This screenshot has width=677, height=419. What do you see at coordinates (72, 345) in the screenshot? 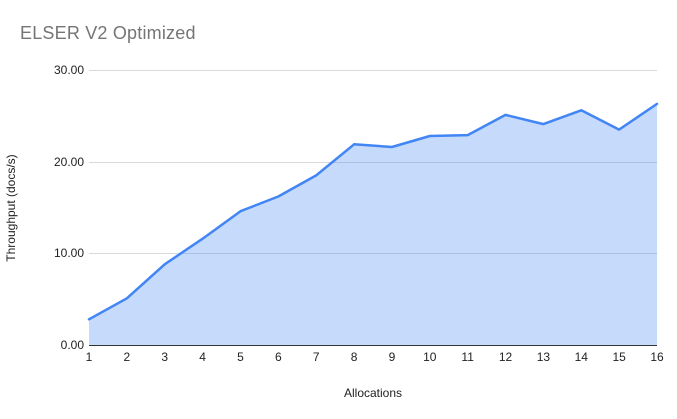
I see `y-tick-label: 0.00` at bounding box center [72, 345].